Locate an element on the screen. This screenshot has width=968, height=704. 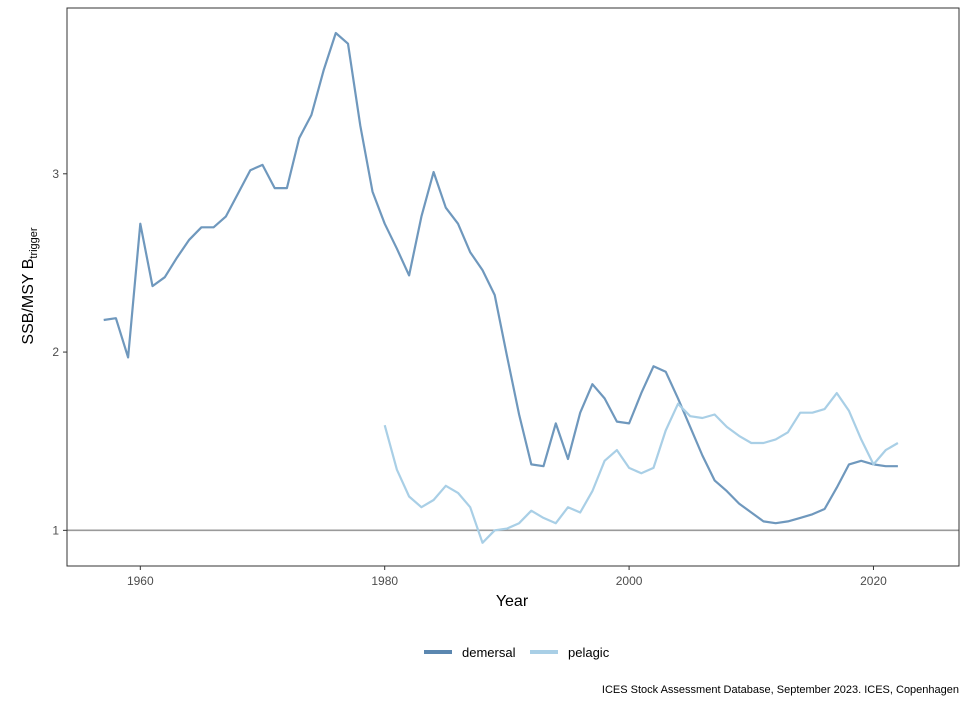
y-tick-label: 2 is located at coordinates (55, 352).